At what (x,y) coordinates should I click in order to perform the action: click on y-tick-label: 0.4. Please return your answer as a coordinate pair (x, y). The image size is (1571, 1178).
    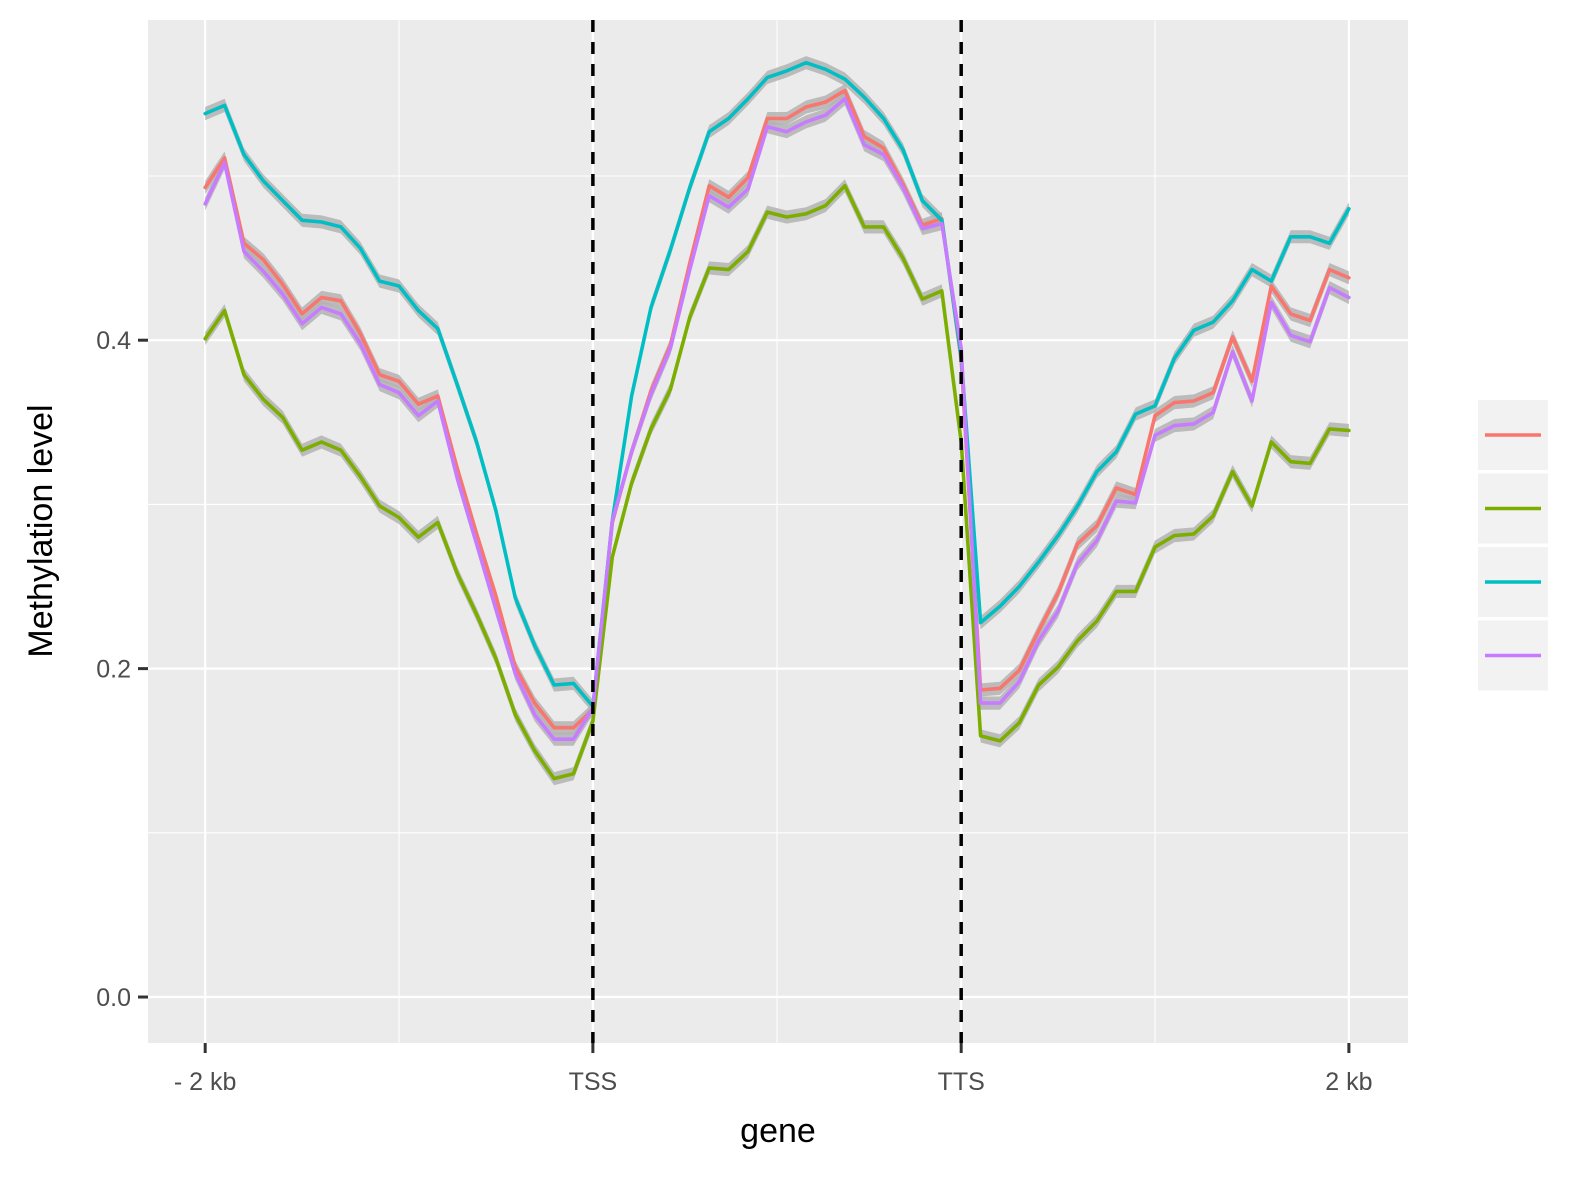
    Looking at the image, I should click on (113, 341).